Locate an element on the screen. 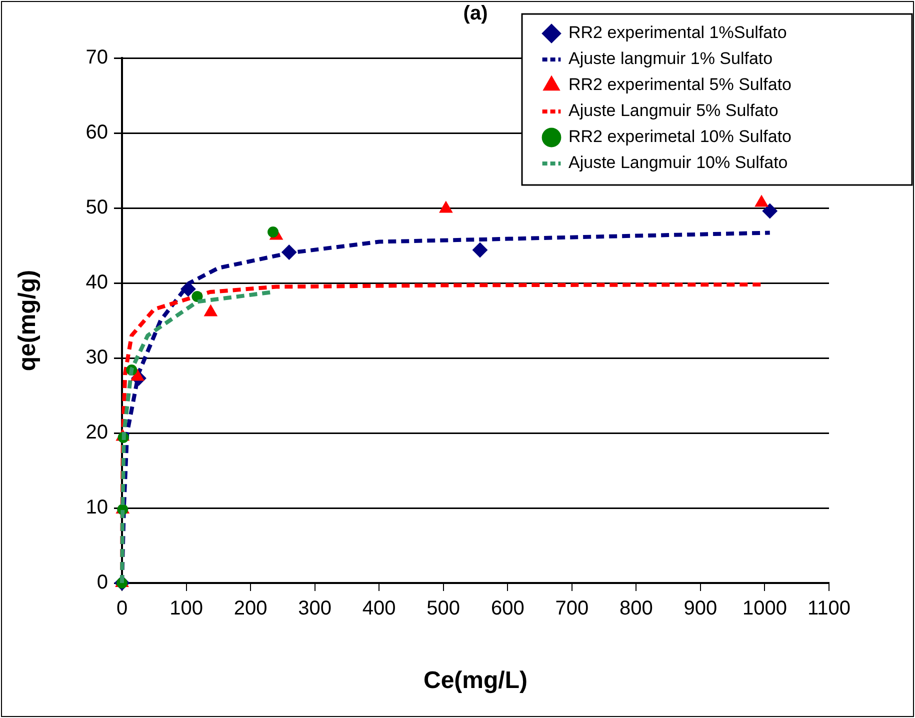  y-tick-label: 20 is located at coordinates (97, 433).